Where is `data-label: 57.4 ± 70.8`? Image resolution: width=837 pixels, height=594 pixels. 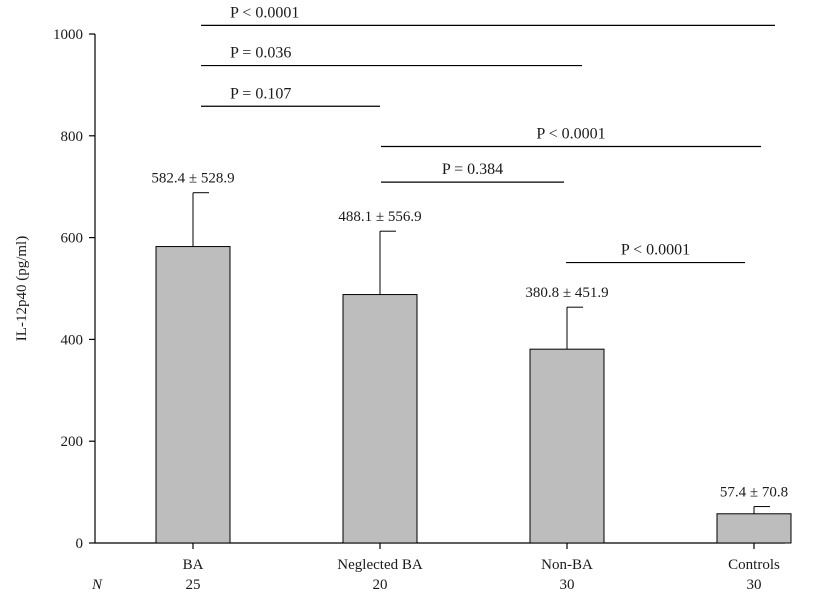 data-label: 57.4 ± 70.8 is located at coordinates (754, 493).